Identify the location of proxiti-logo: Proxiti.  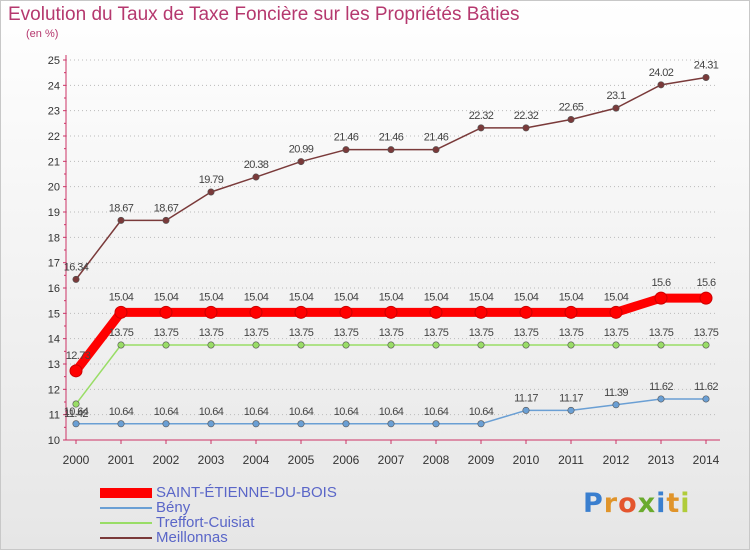
(637, 503).